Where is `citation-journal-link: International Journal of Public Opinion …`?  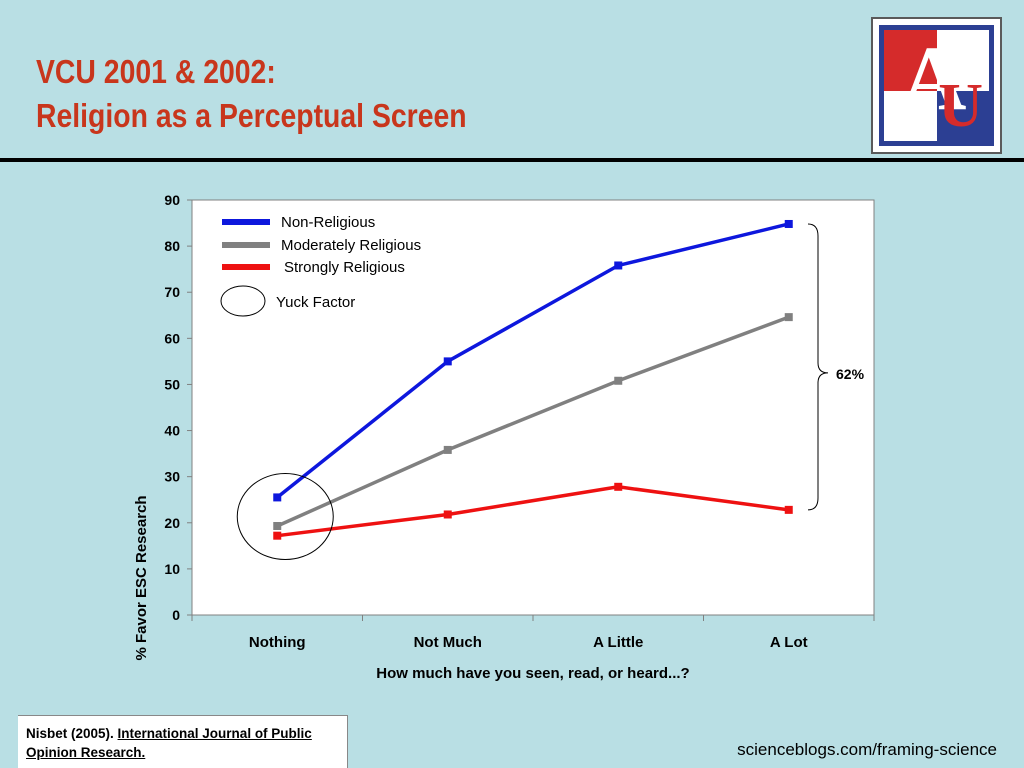 citation-journal-link: International Journal of Public Opinion … is located at coordinates (169, 743).